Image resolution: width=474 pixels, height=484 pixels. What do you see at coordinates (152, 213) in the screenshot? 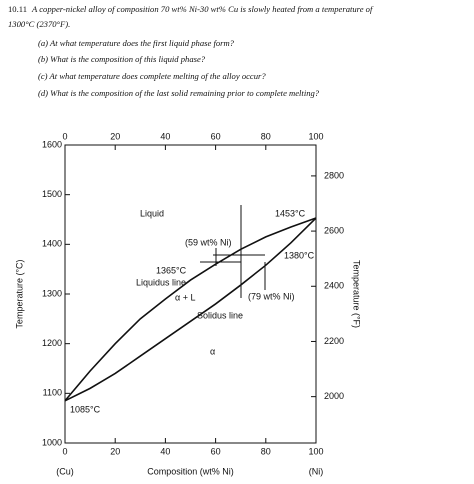
I see `region-label: Liquid` at bounding box center [152, 213].